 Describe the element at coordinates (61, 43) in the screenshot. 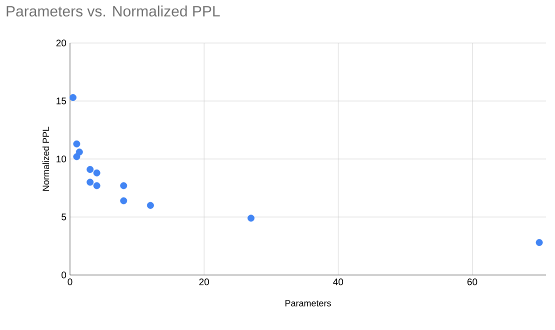

I see `y-tick-label: 20` at that location.